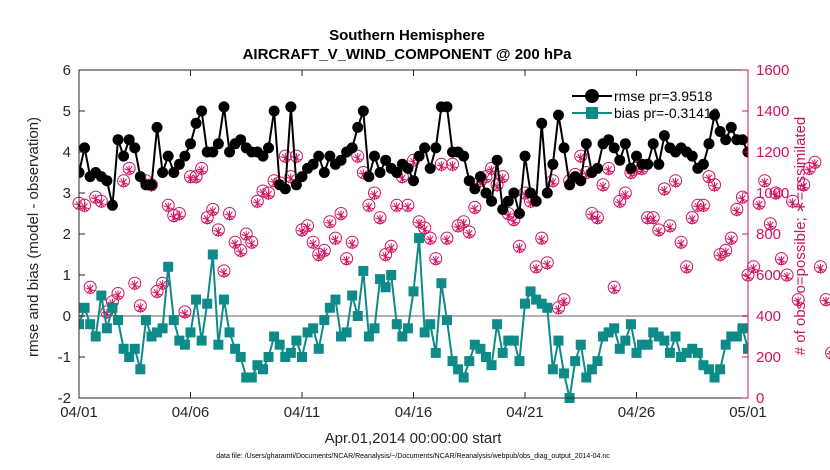 Image resolution: width=830 pixels, height=470 pixels. What do you see at coordinates (408, 54) in the screenshot?
I see `chart-title-line2: AIRCRAFT_V_WIND_COMPONENT @ 200 hPa` at bounding box center [408, 54].